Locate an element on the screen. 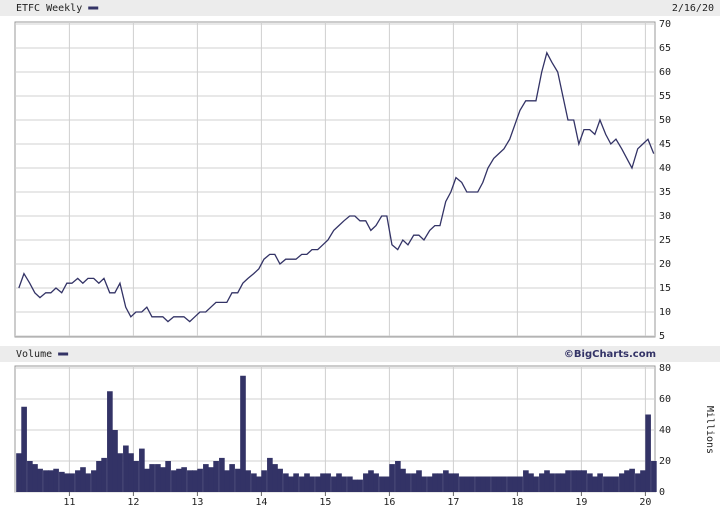  x-tick-label: 13 is located at coordinates (197, 502).